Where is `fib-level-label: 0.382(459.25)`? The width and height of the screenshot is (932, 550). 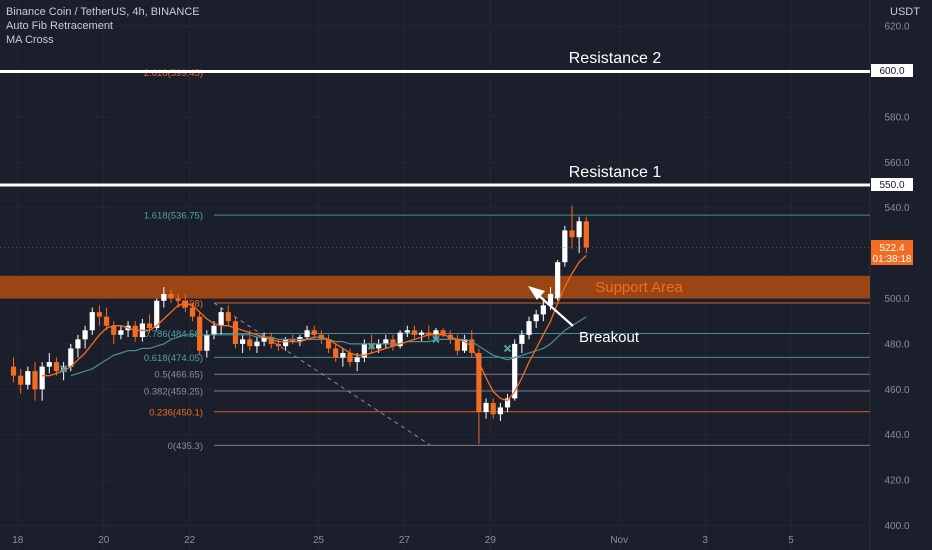 fib-level-label: 0.382(459.25) is located at coordinates (173, 392).